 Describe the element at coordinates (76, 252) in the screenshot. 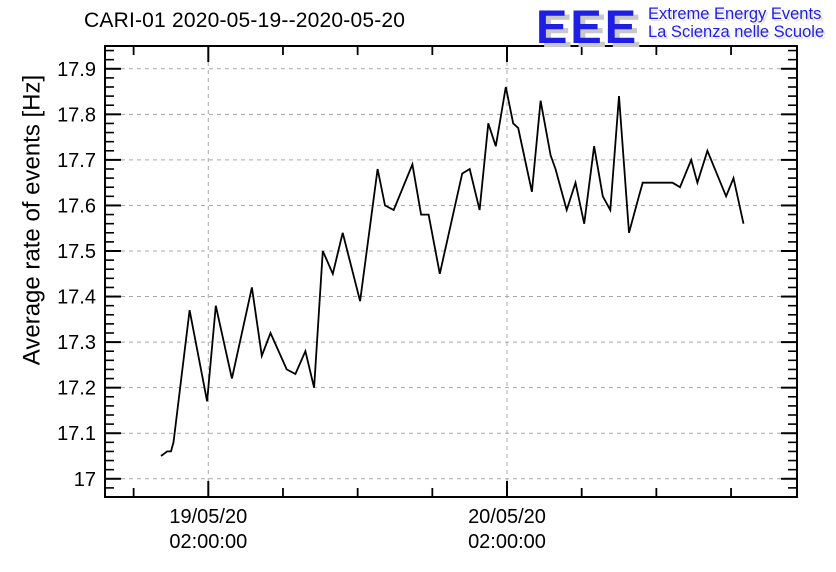

I see `y-tick-label: 17.5` at that location.